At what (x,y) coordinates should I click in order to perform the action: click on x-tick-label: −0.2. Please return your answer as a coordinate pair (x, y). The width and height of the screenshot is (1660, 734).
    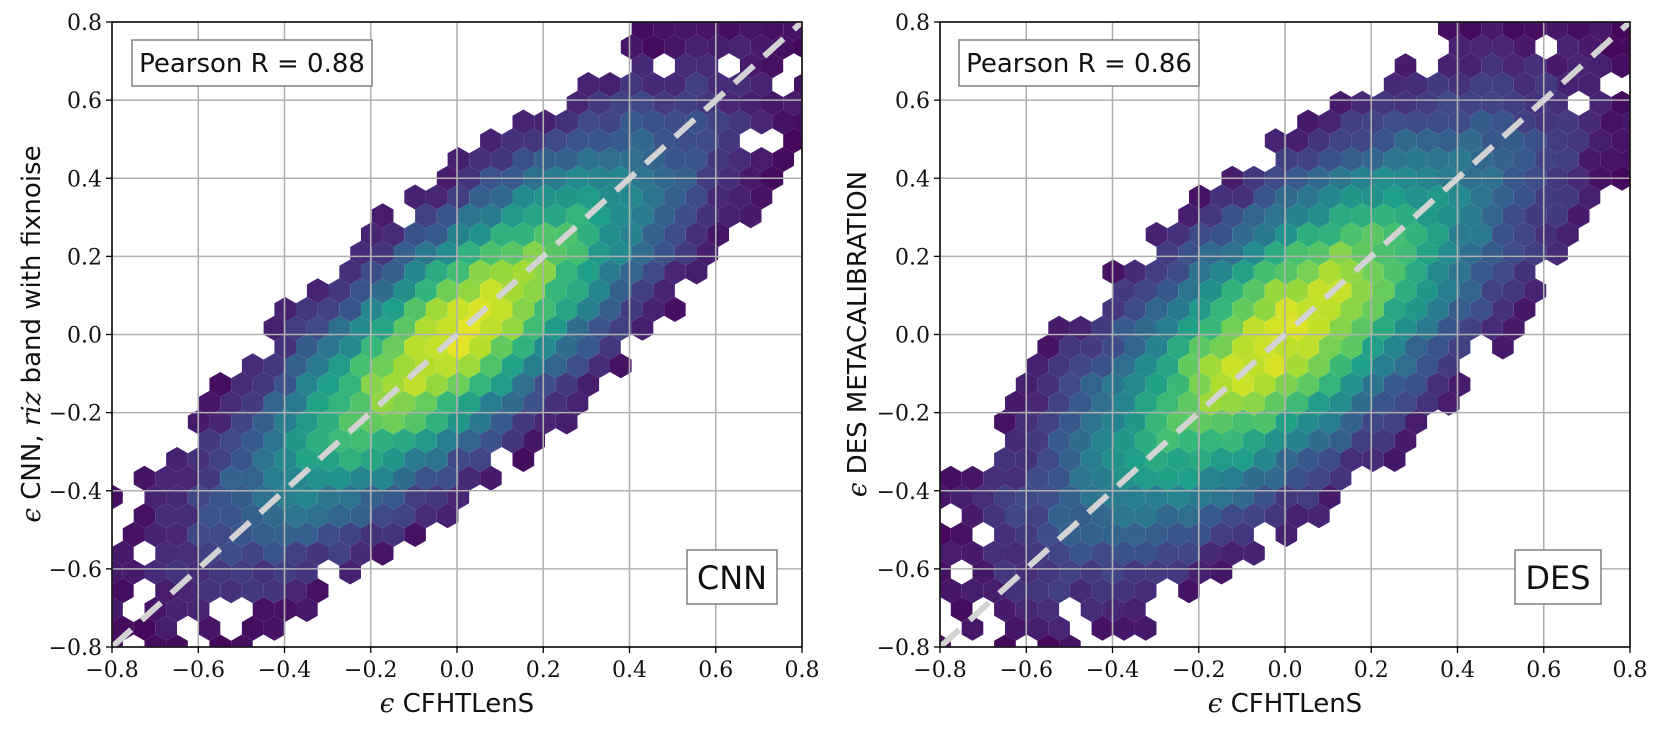
    Looking at the image, I should click on (370, 670).